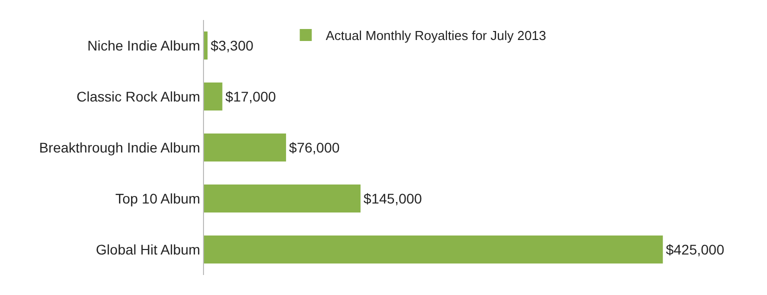  Describe the element at coordinates (143, 45) in the screenshot. I see `y-tick-label: Niche Indie Album` at that location.